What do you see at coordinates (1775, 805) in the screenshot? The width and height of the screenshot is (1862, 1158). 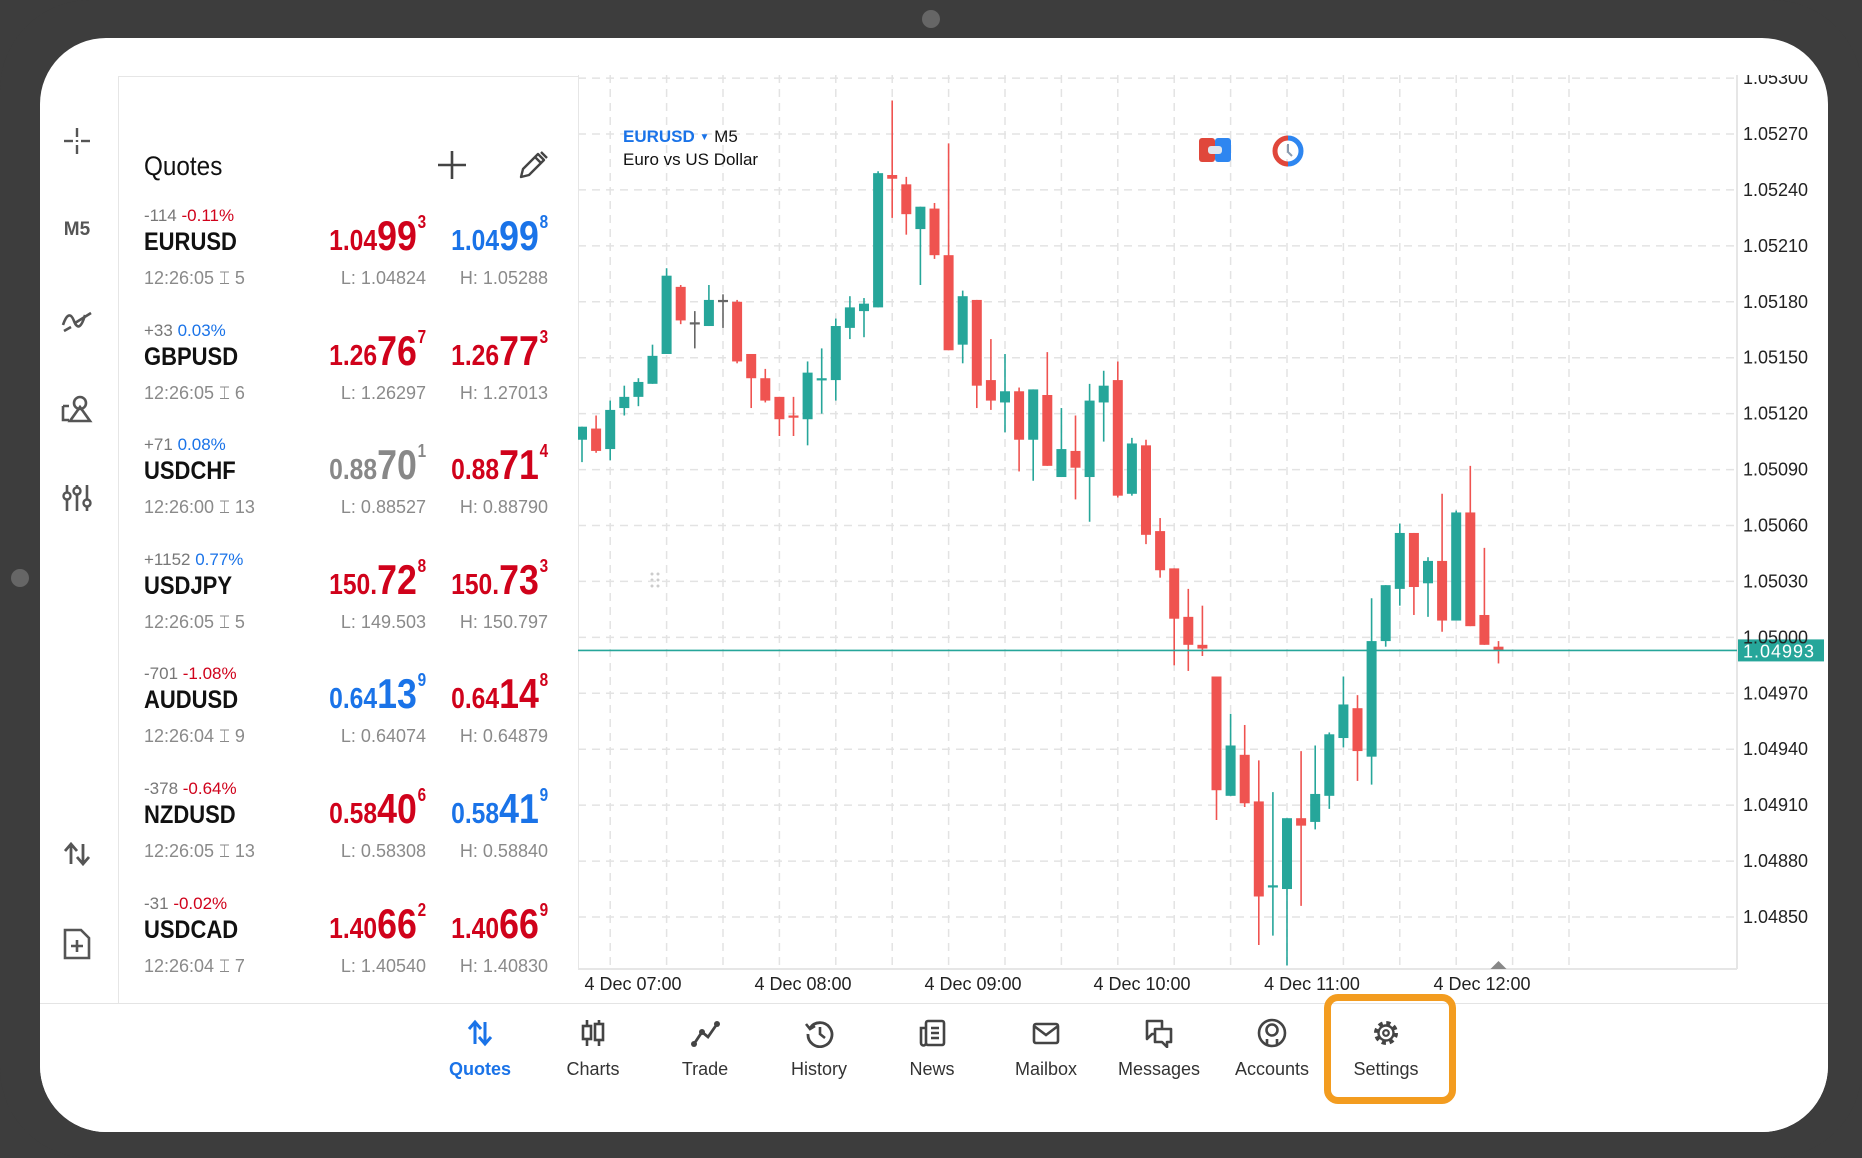 I see `price-tick-label: 1.04910` at bounding box center [1775, 805].